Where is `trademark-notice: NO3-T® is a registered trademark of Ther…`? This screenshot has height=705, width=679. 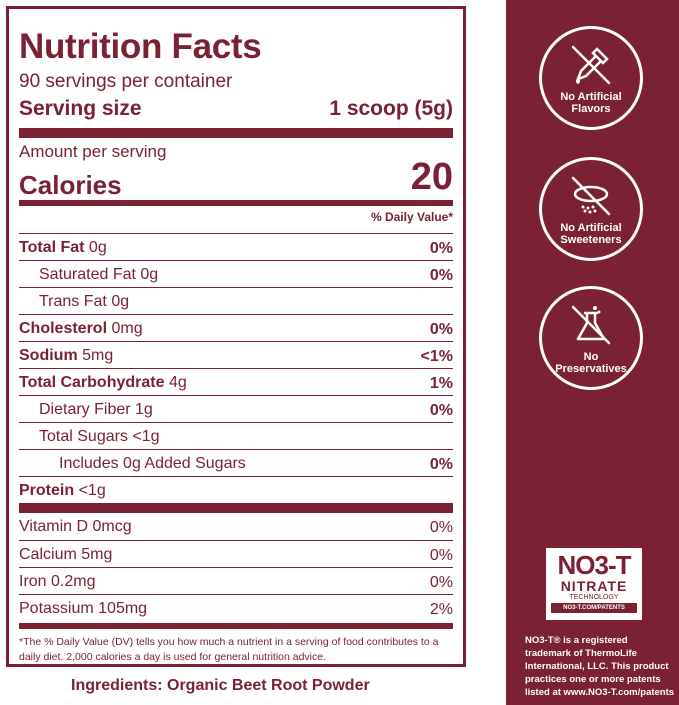
trademark-notice: NO3-T® is a registered trademark of Ther… is located at coordinates (600, 666).